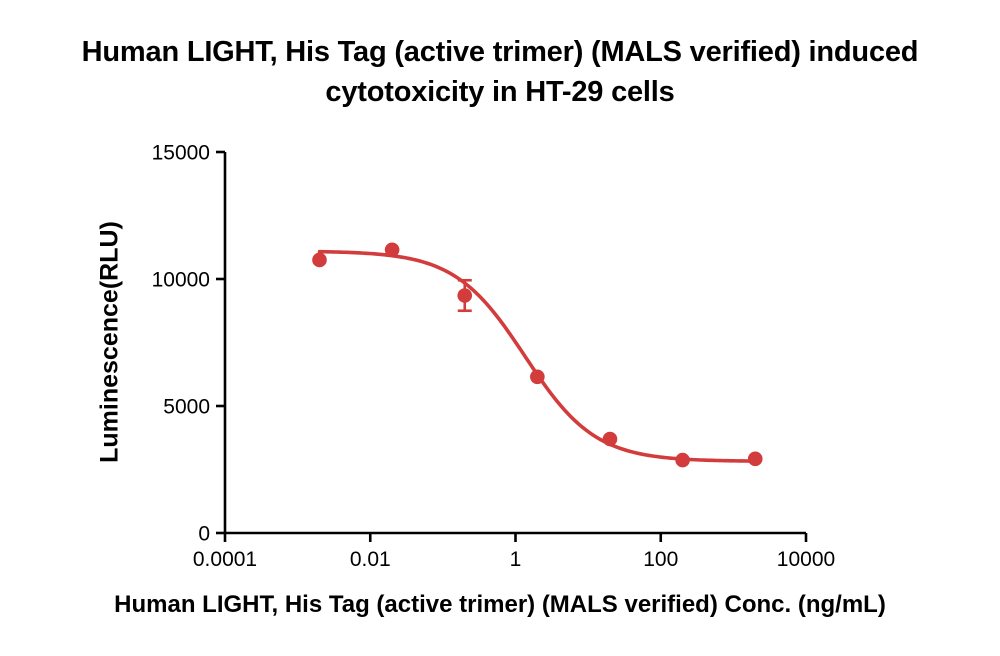 Image resolution: width=1000 pixels, height=656 pixels. I want to click on fit-curve, so click(537, 356).